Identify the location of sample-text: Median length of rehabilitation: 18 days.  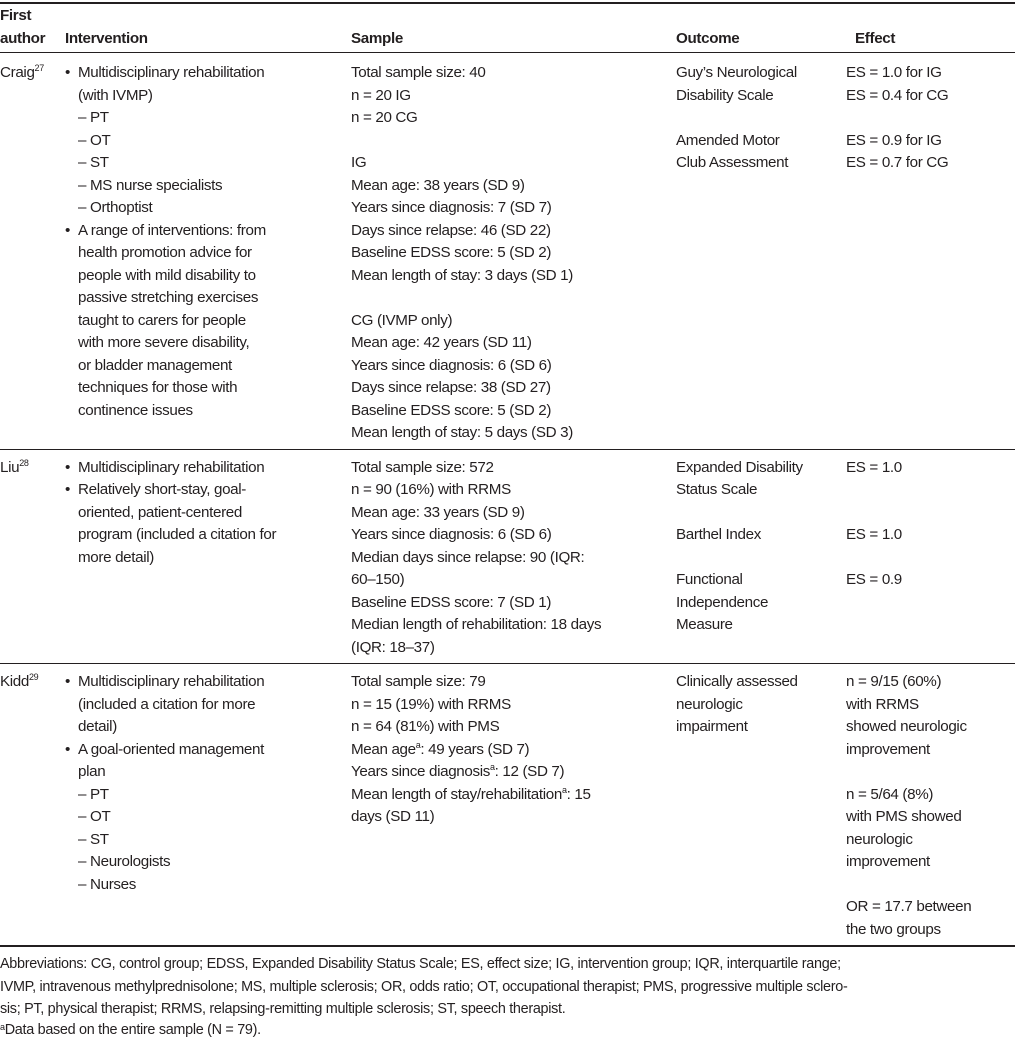
(476, 624).